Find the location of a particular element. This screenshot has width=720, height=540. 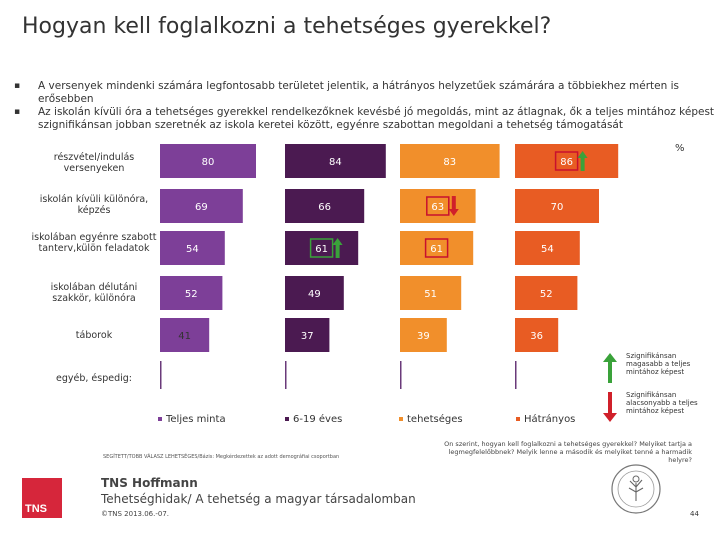

tns-logo: TNS is located at coordinates (42, 498).